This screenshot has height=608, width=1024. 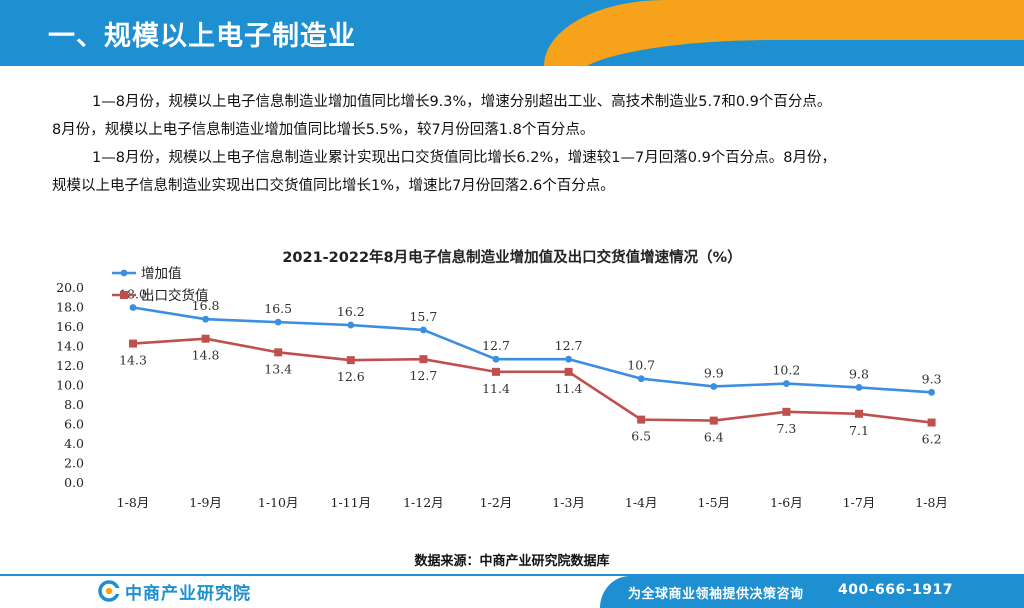 What do you see at coordinates (932, 378) in the screenshot?
I see `data-label: 9.3` at bounding box center [932, 378].